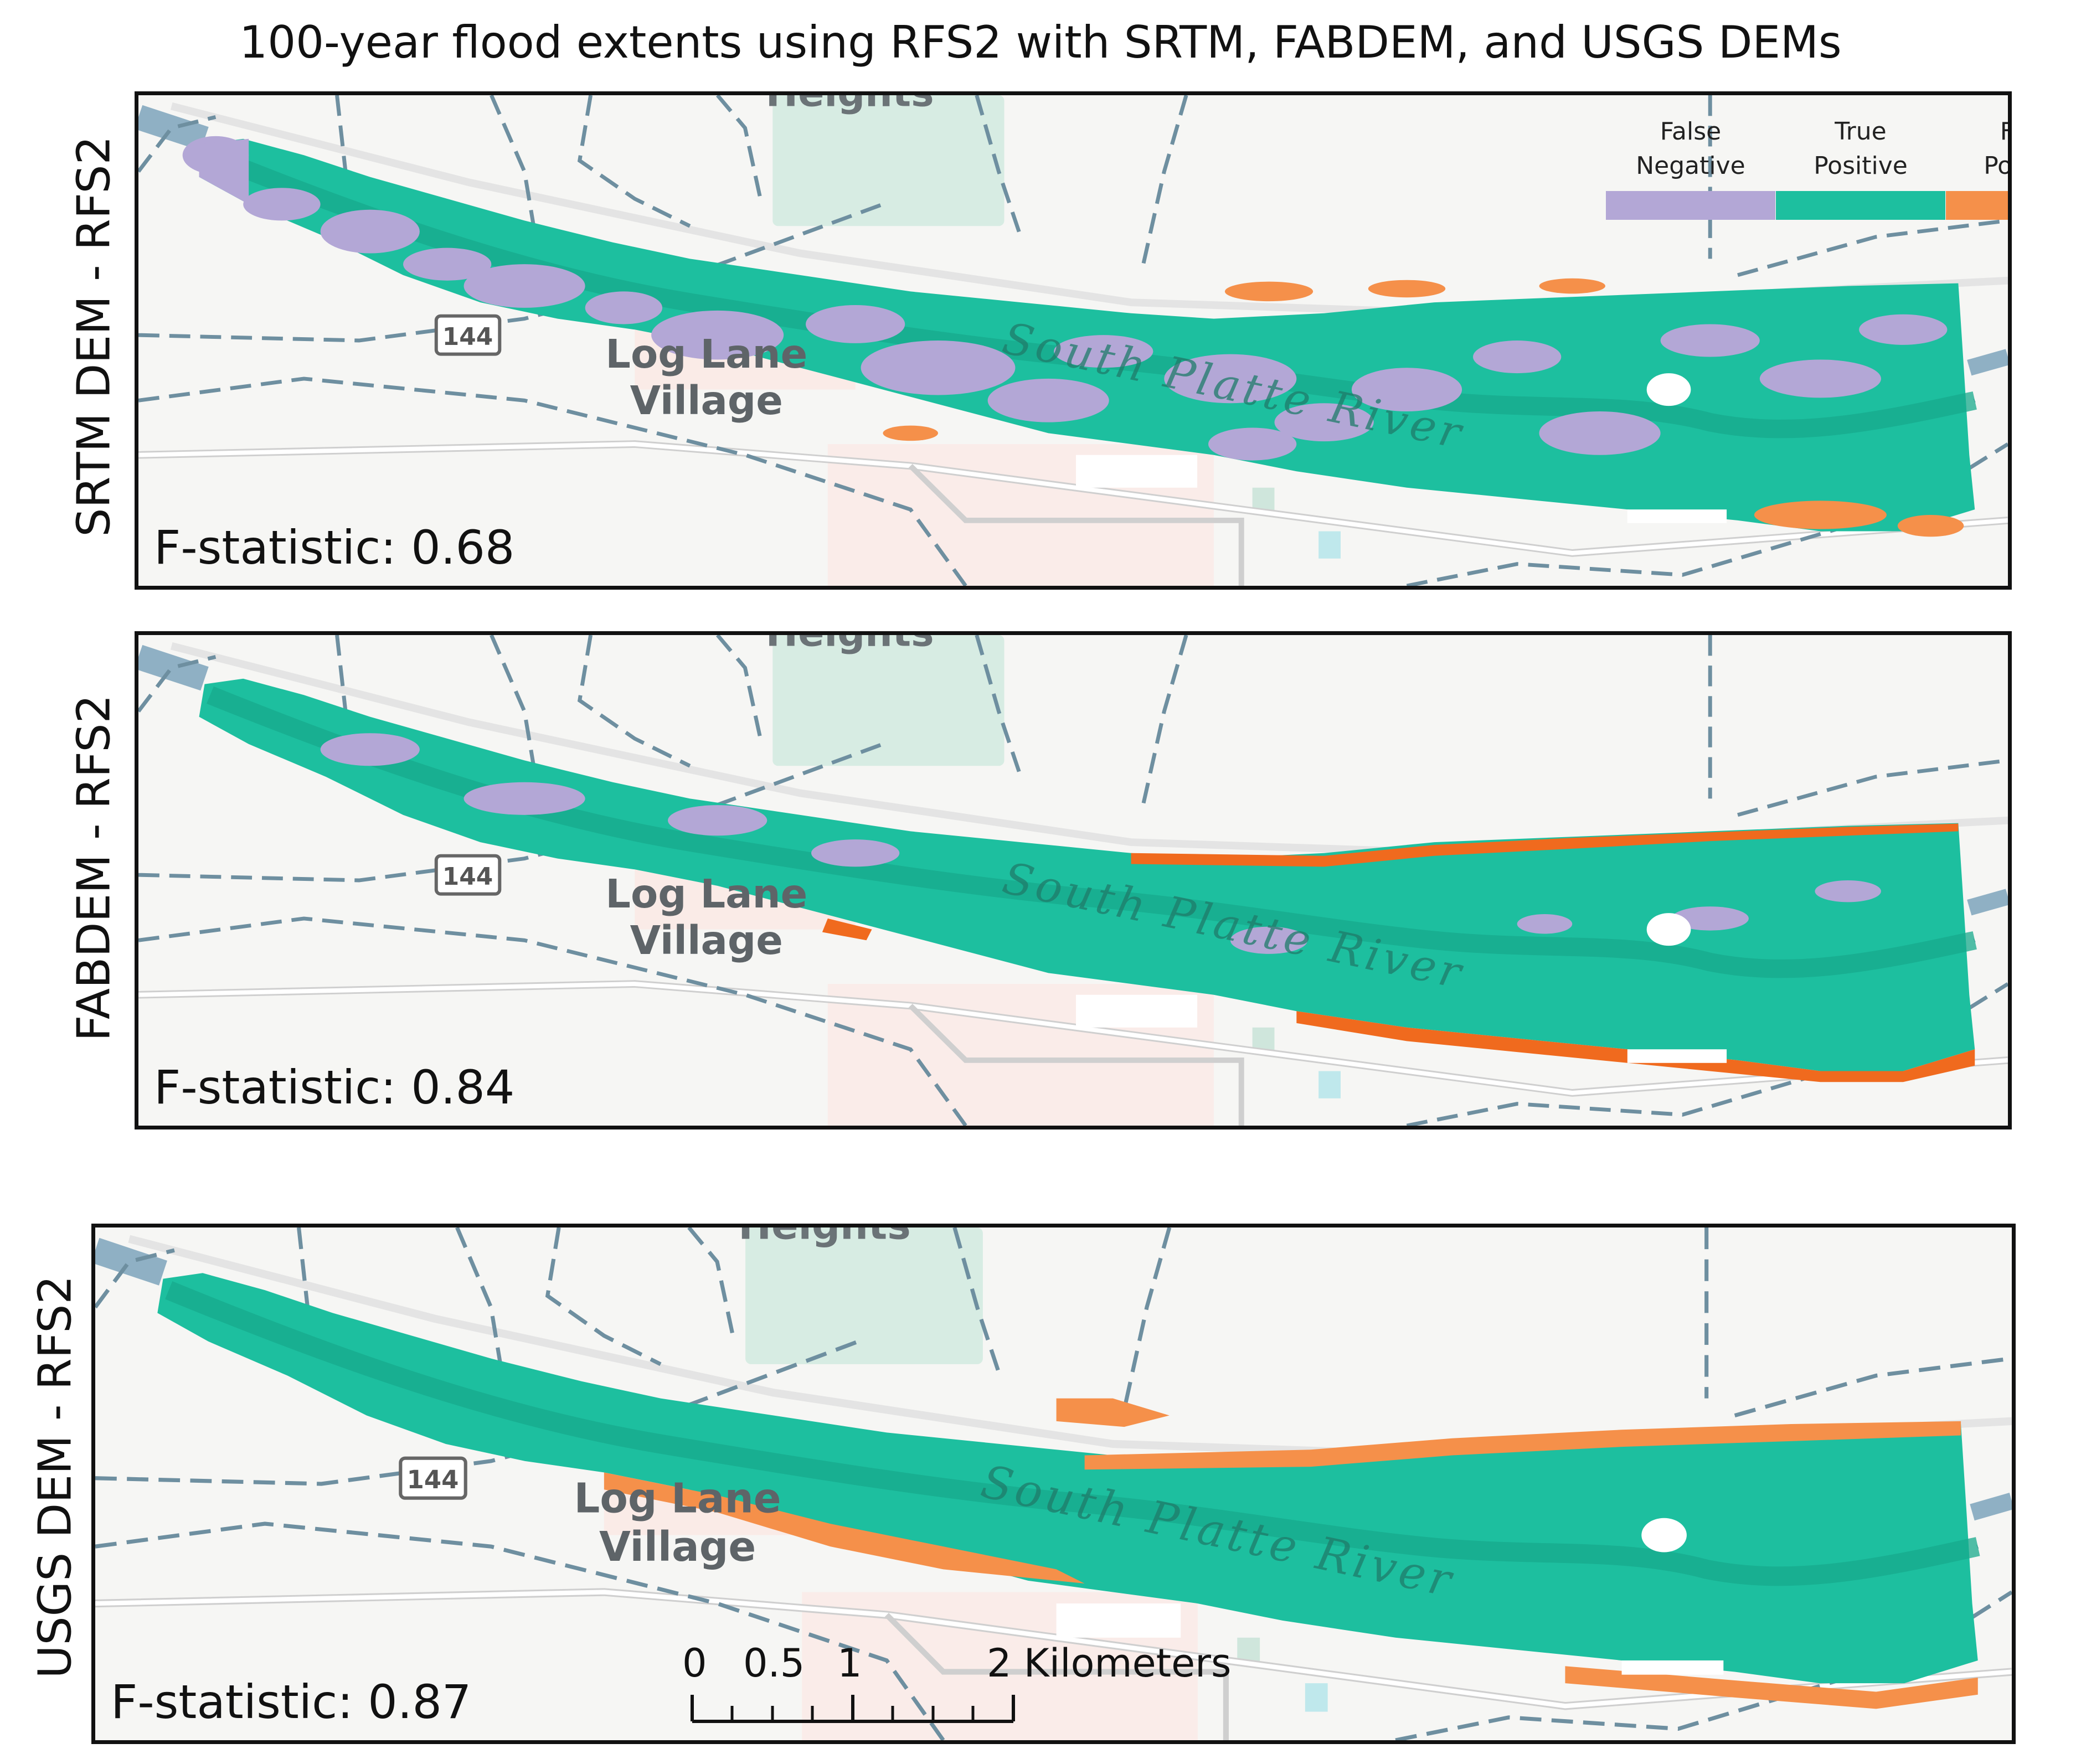 This screenshot has width=2081, height=1764. Describe the element at coordinates (55, 1477) in the screenshot. I see `row-label-usgs: USGS DEM - RFS2` at that location.